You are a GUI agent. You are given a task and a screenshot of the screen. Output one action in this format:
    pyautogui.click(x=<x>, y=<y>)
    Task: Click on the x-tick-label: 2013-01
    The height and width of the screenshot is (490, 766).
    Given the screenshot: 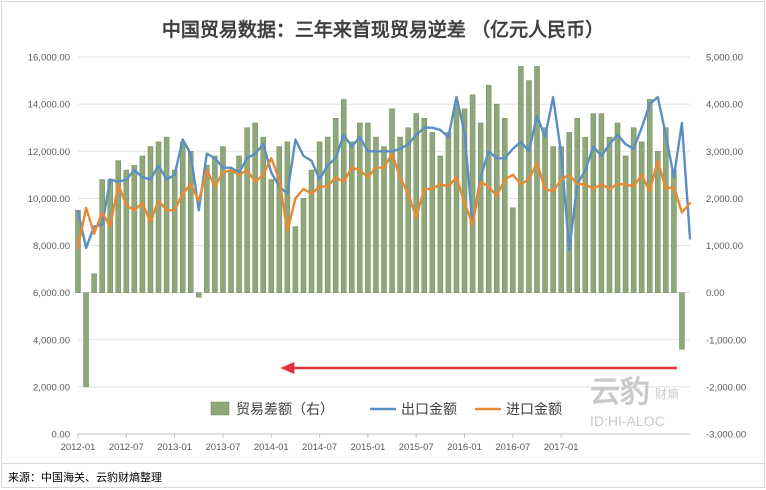 What is the action you would take?
    pyautogui.click(x=174, y=447)
    